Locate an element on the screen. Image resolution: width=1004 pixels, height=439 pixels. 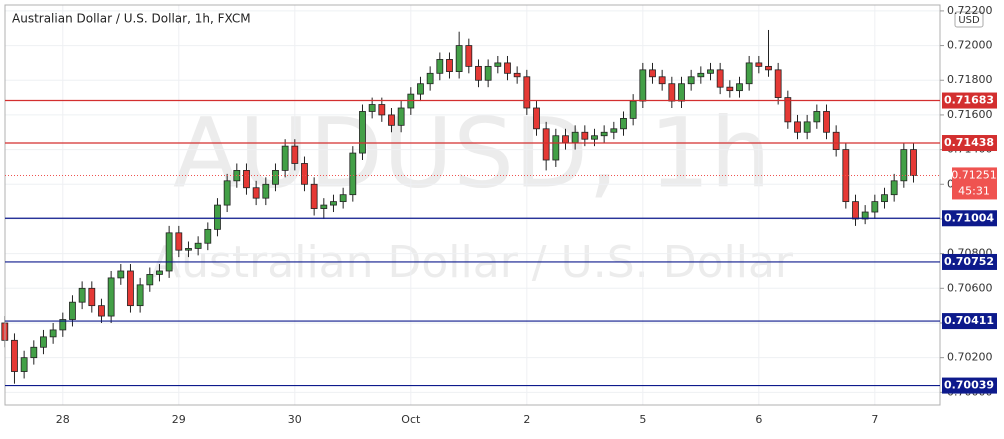
level-label: 0.70039 is located at coordinates (969, 385).